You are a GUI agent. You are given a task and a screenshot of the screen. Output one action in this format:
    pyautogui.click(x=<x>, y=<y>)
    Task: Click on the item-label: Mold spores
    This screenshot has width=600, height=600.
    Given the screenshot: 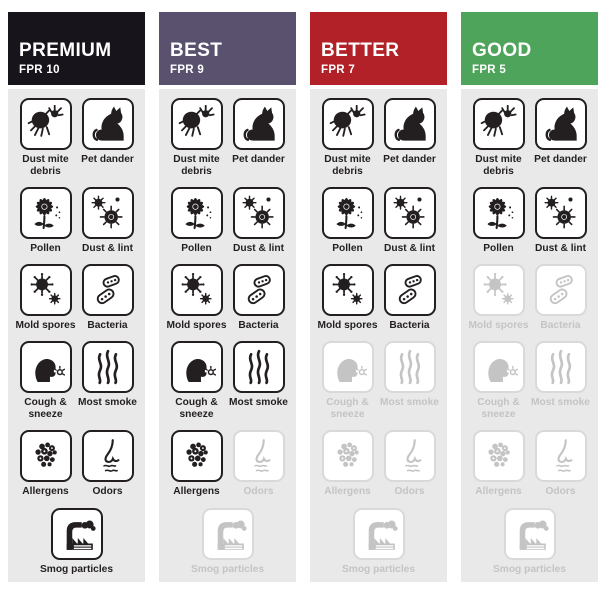 What is the action you would take?
    pyautogui.click(x=45, y=326)
    